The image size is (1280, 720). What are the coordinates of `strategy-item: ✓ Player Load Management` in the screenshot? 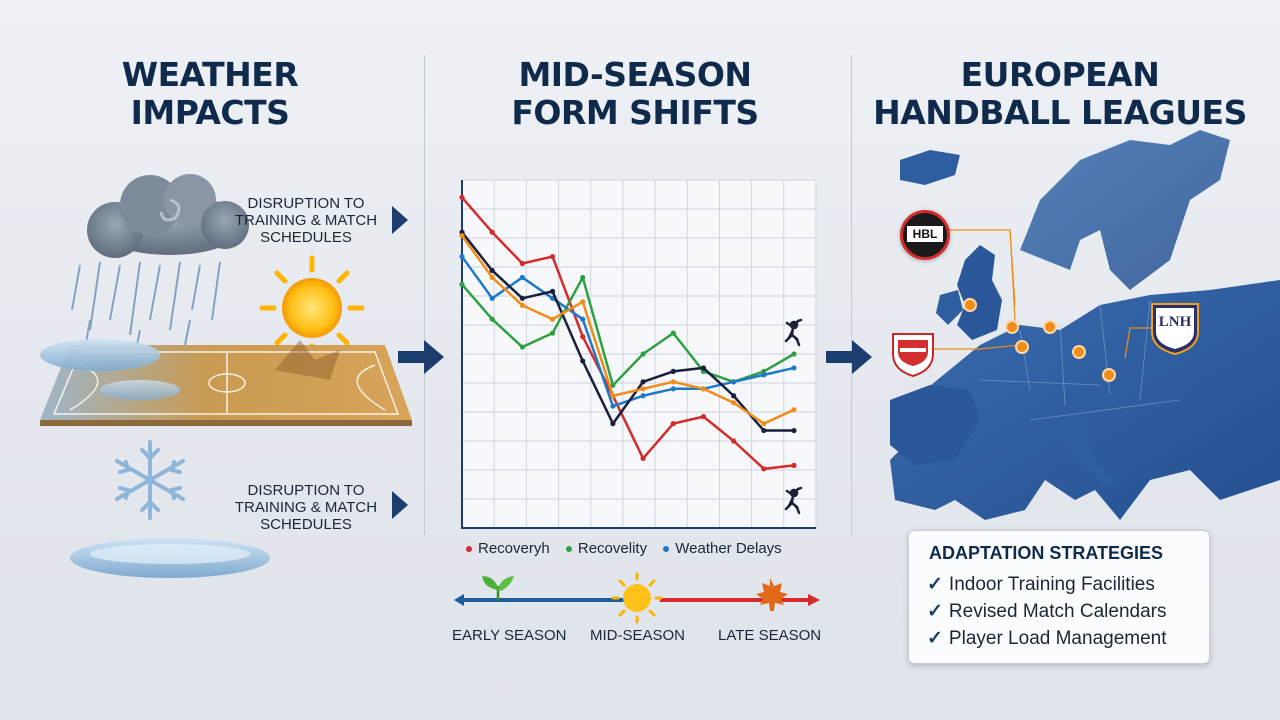 It's located at (1047, 638).